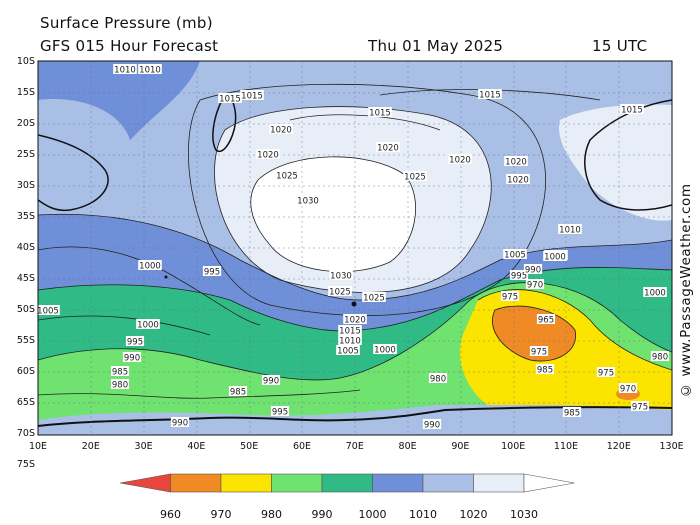  Describe the element at coordinates (25, 278) in the screenshot. I see `latitude-label: 45S` at that location.